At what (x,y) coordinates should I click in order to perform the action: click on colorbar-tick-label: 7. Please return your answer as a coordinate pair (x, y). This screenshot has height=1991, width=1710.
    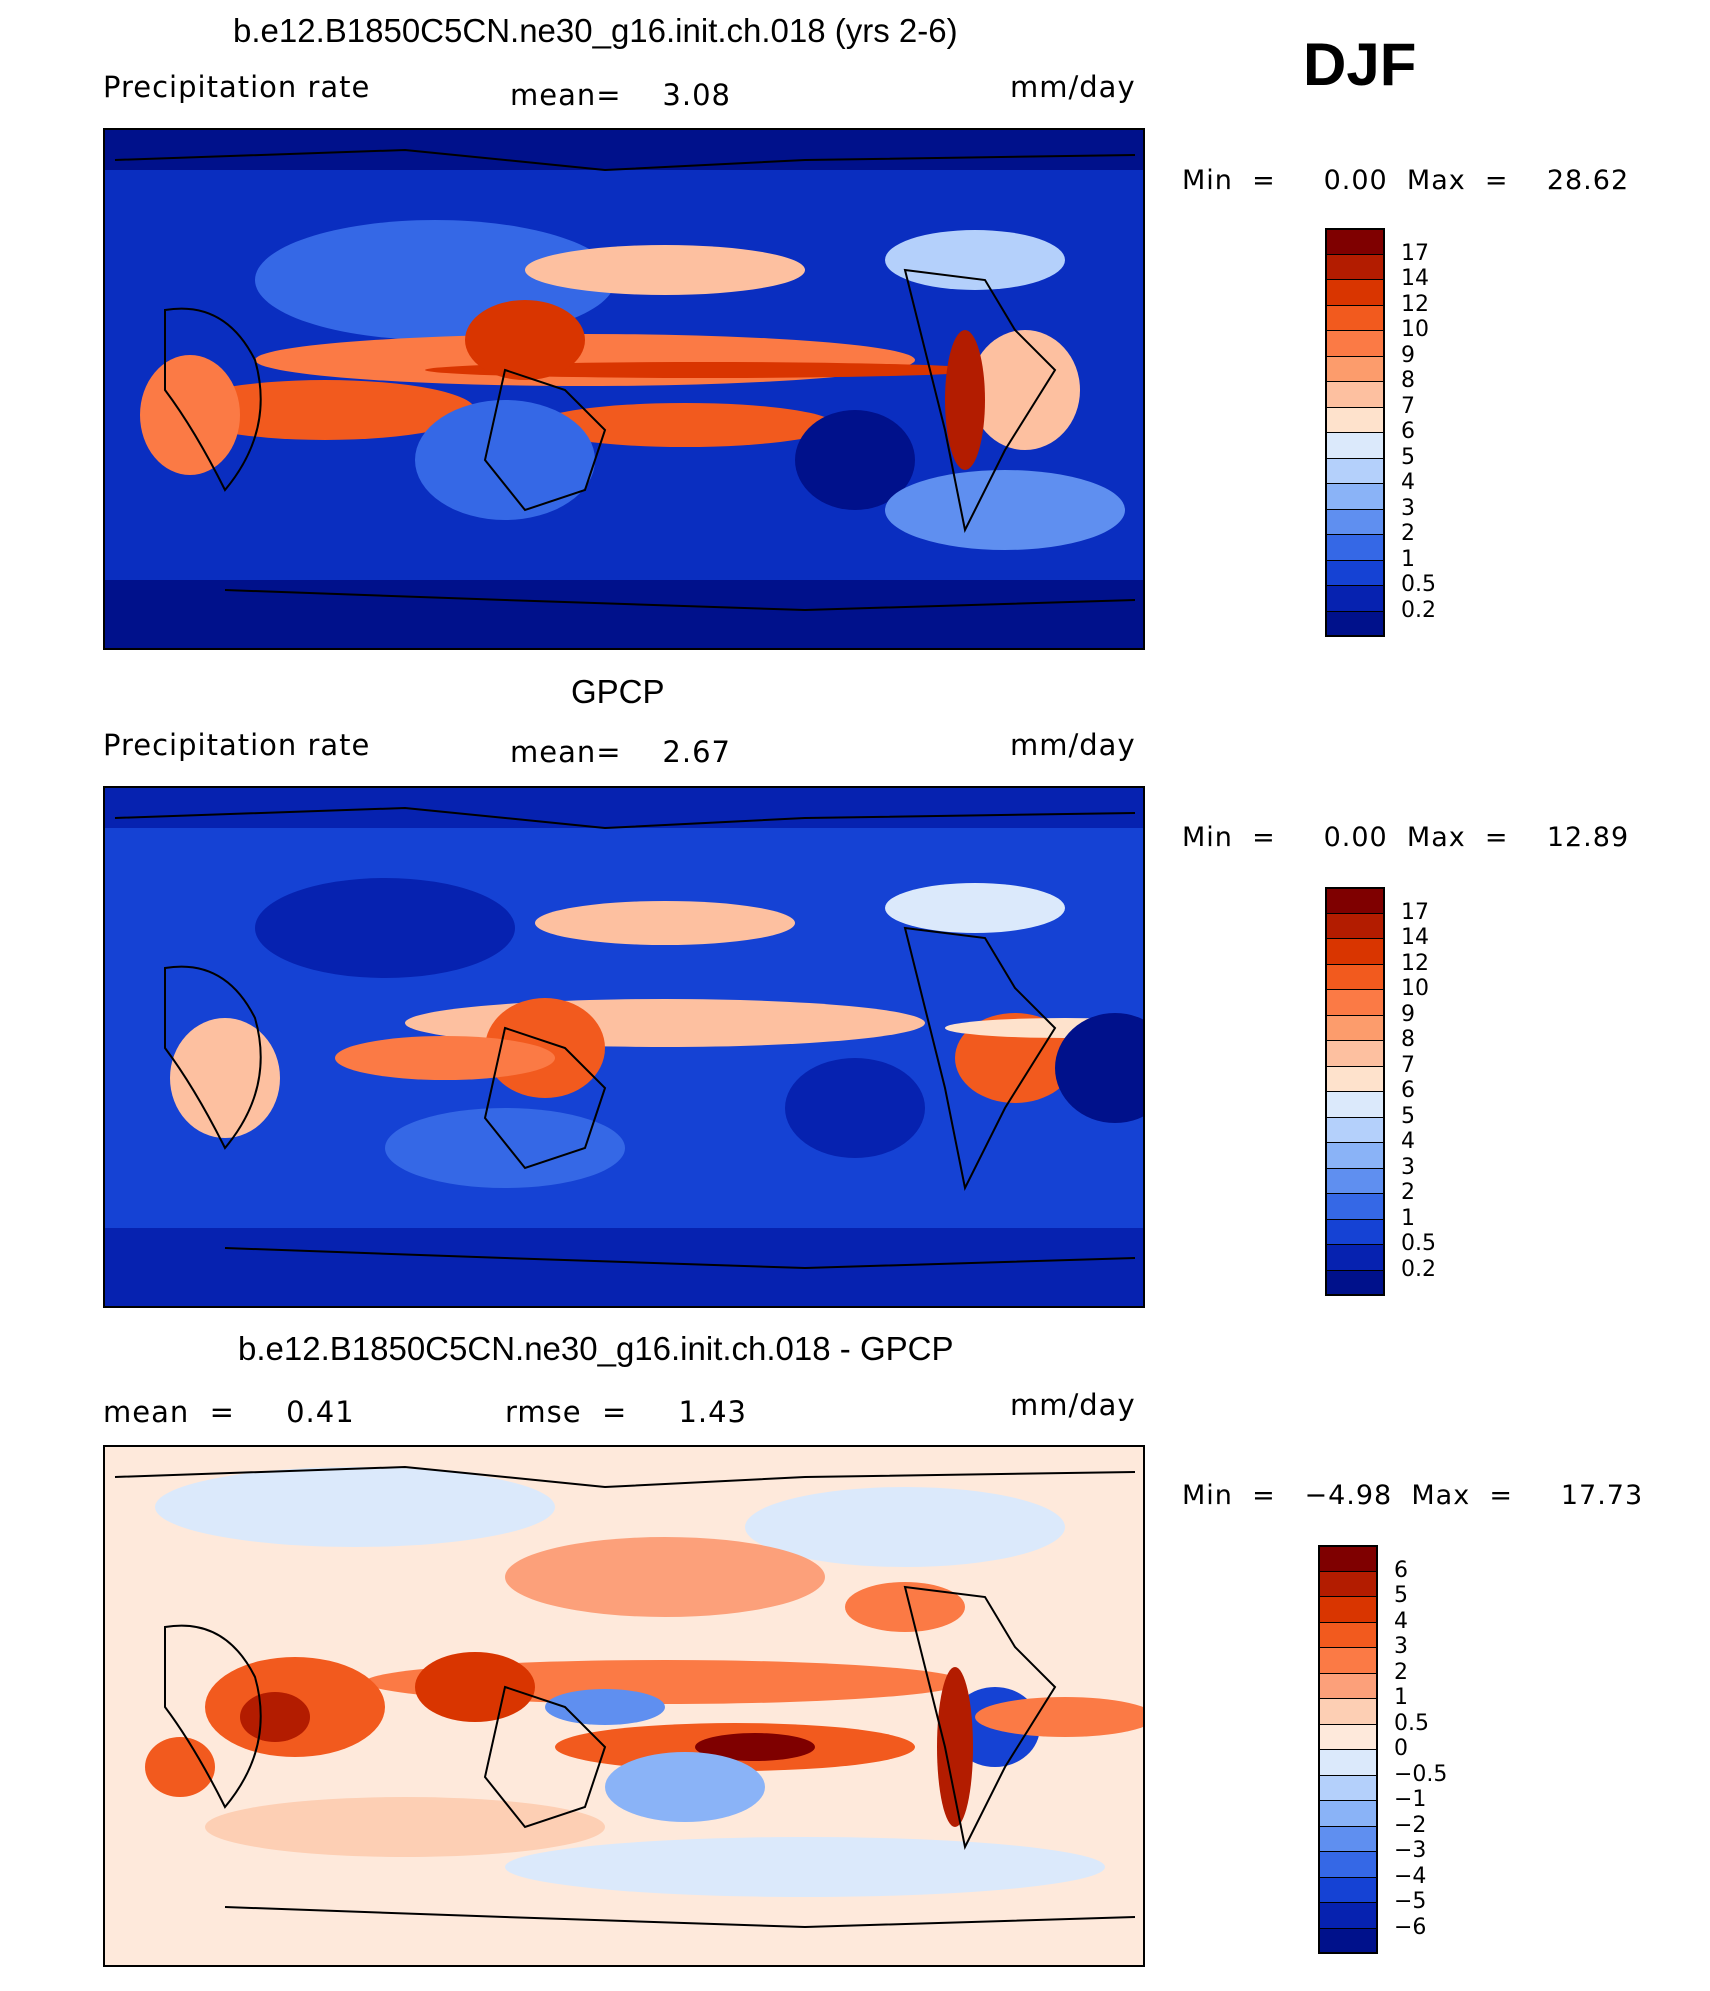
    Looking at the image, I should click on (1408, 406).